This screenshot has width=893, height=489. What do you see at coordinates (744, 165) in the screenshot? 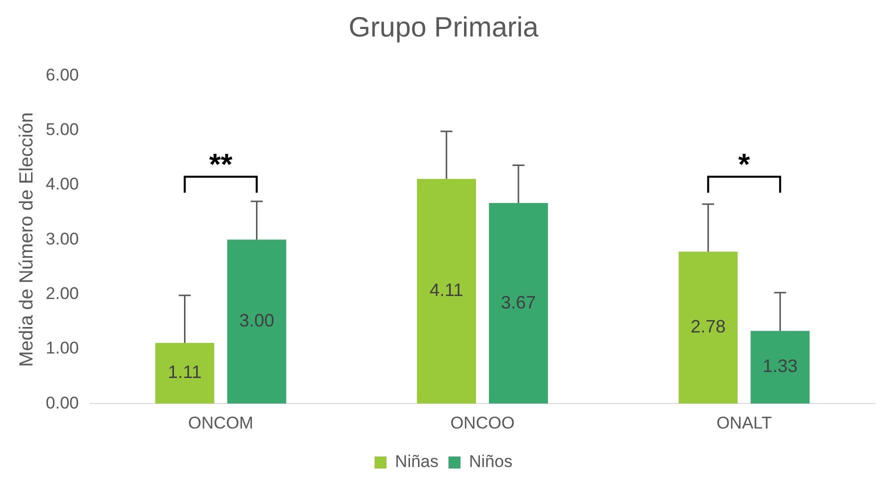
I see `annotation: *` at bounding box center [744, 165].